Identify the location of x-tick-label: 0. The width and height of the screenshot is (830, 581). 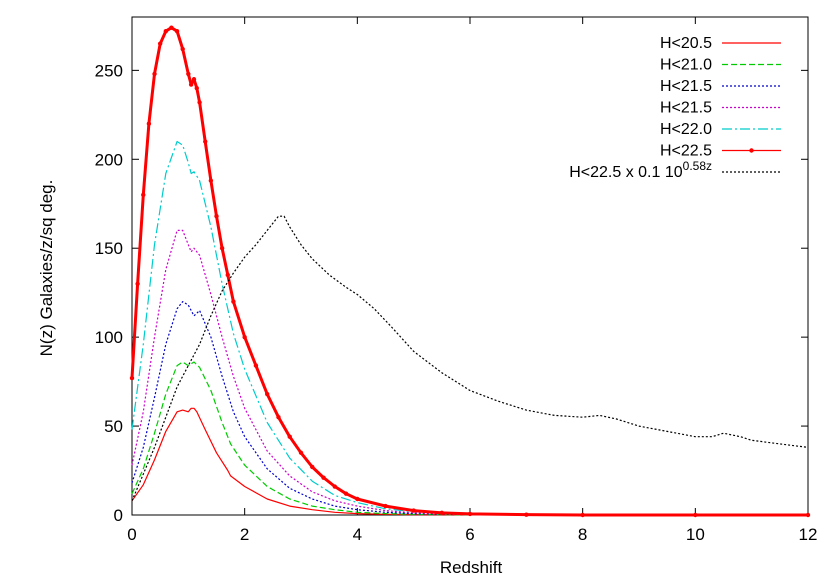
(131, 534).